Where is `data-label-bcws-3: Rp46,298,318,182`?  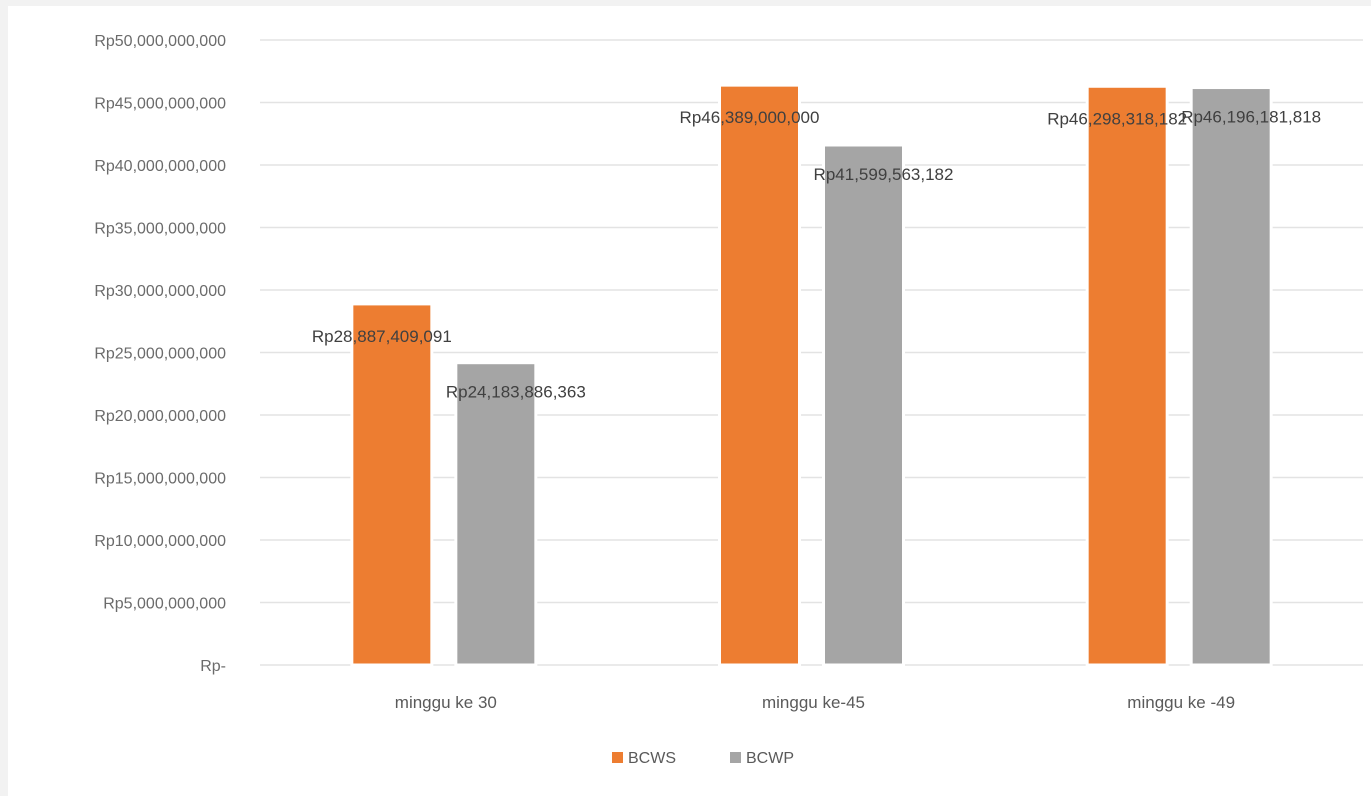
data-label-bcws-3: Rp46,298,318,182 is located at coordinates (1117, 118).